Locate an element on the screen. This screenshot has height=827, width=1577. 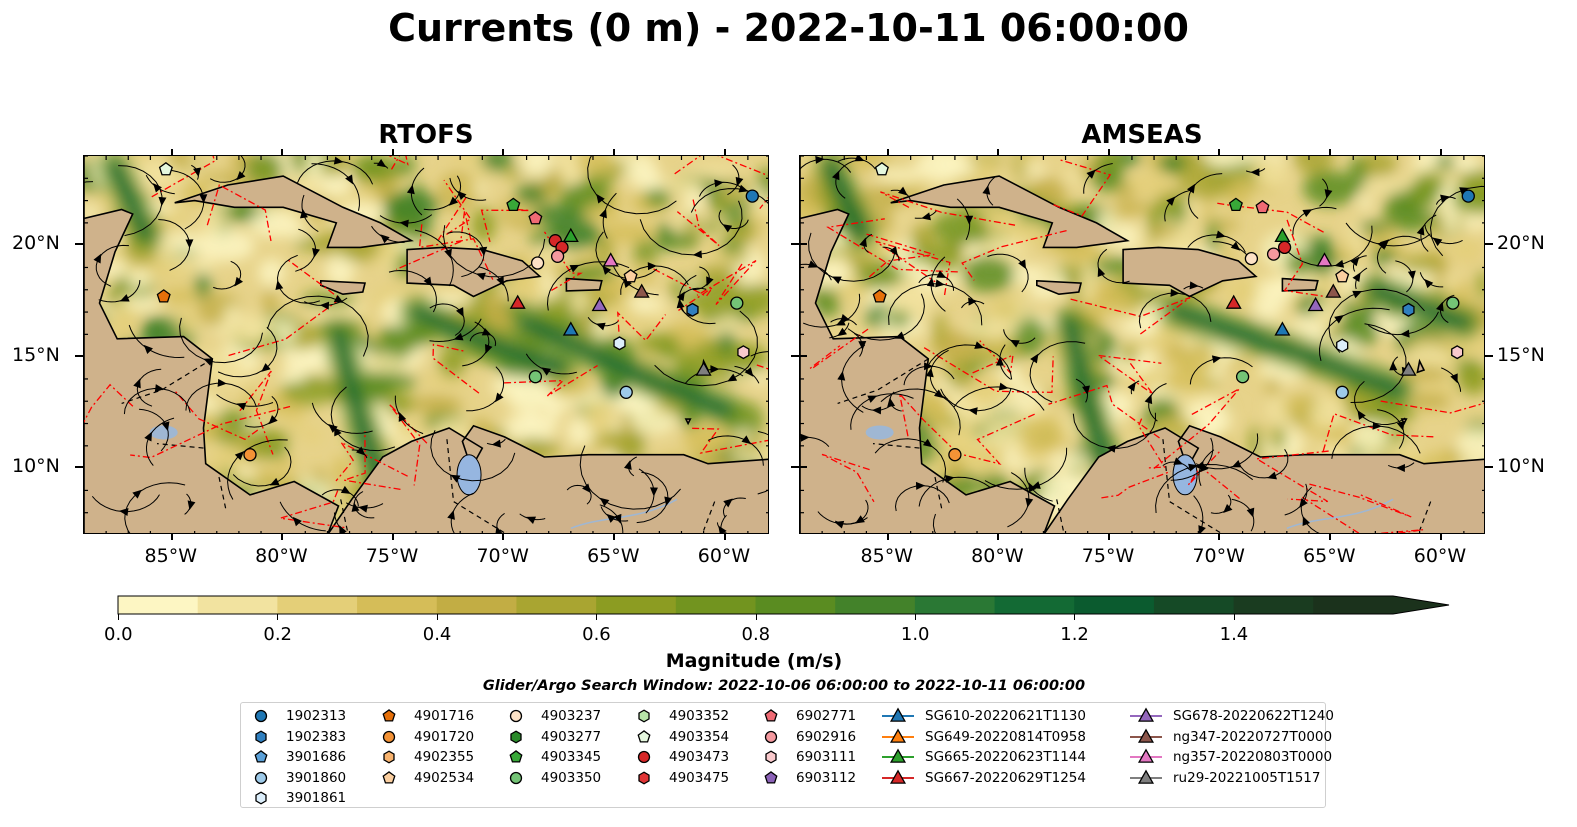
legend-label: 4901720 is located at coordinates (444, 736).